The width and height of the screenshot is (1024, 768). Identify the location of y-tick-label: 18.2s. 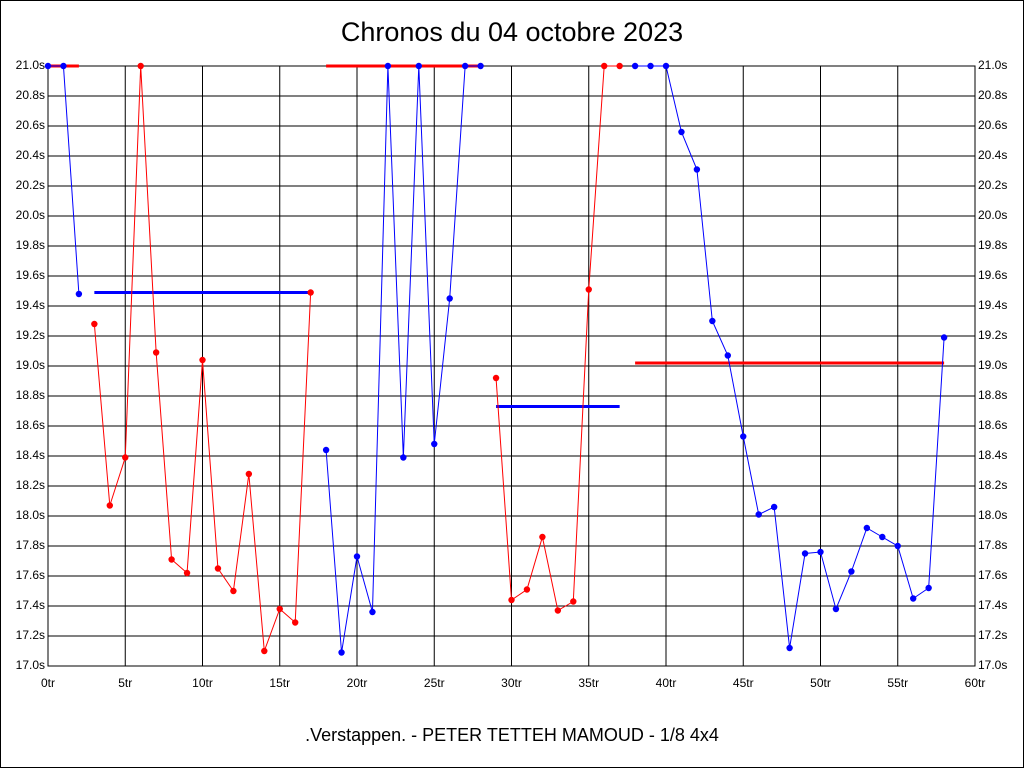
(30, 485).